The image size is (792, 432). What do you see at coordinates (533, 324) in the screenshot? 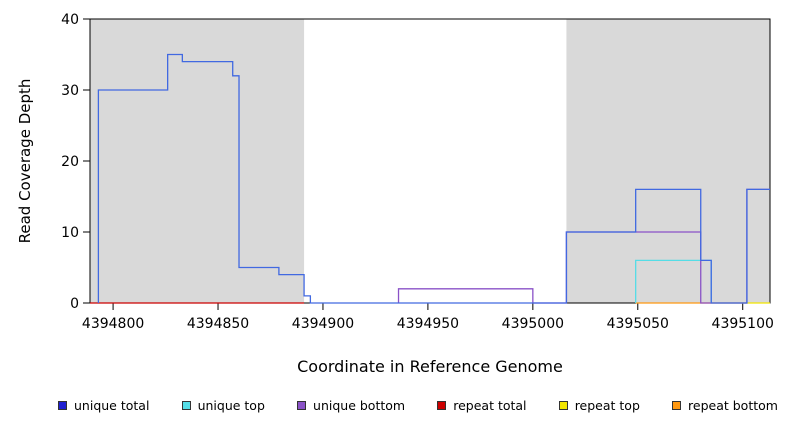
I see `x-tick-label: 4395000` at bounding box center [533, 324].